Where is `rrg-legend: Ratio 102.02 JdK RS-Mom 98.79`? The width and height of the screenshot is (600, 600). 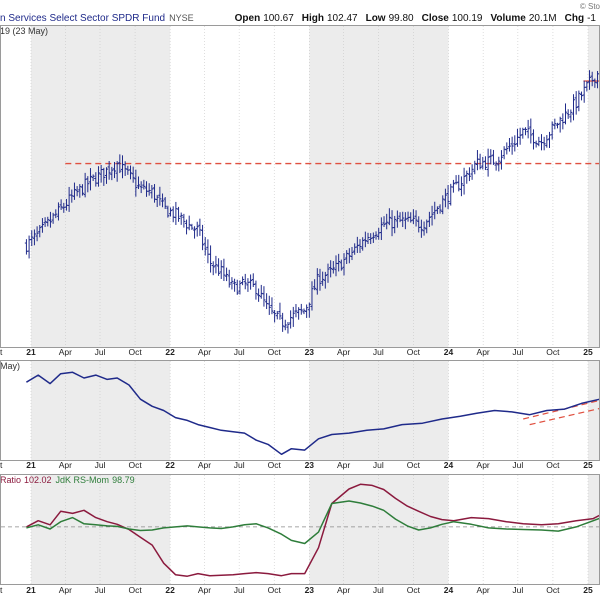
rrg-legend: Ratio 102.02 JdK RS-Mom 98.79 is located at coordinates (67, 480).